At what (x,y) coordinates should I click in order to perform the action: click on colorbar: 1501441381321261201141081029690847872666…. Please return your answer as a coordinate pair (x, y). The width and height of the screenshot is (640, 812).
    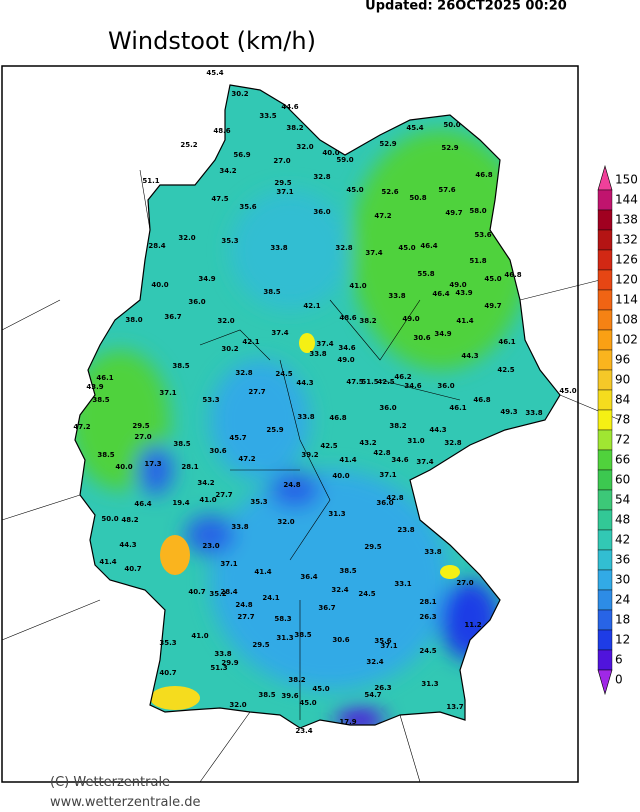
    Looking at the image, I should click on (617, 430).